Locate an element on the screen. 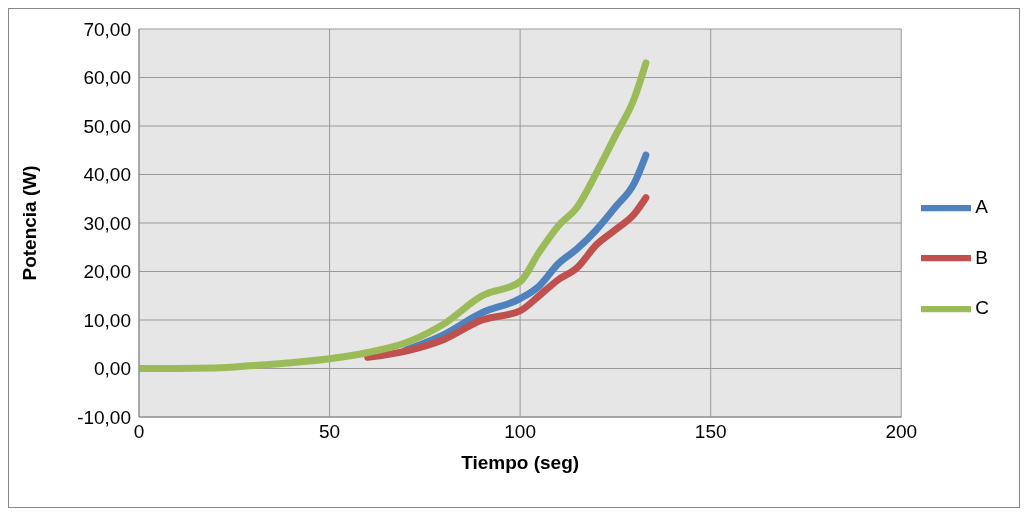  legend-label: C is located at coordinates (982, 308).